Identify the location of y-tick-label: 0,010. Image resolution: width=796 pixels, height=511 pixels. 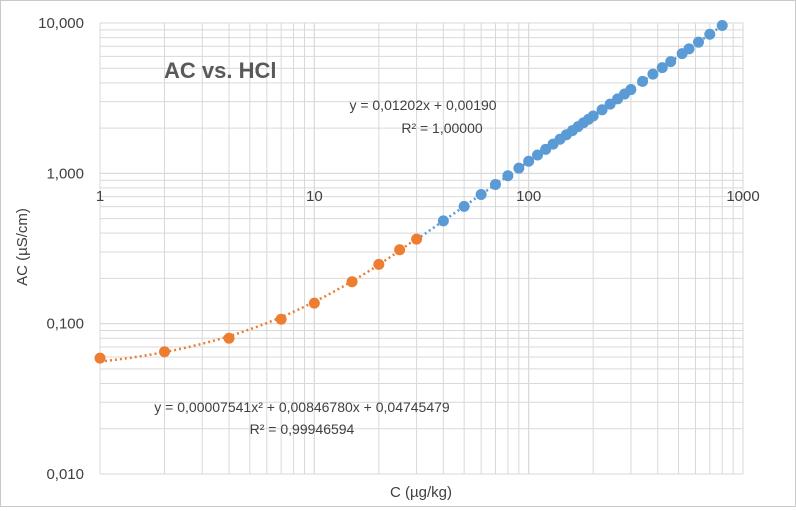
(65, 474).